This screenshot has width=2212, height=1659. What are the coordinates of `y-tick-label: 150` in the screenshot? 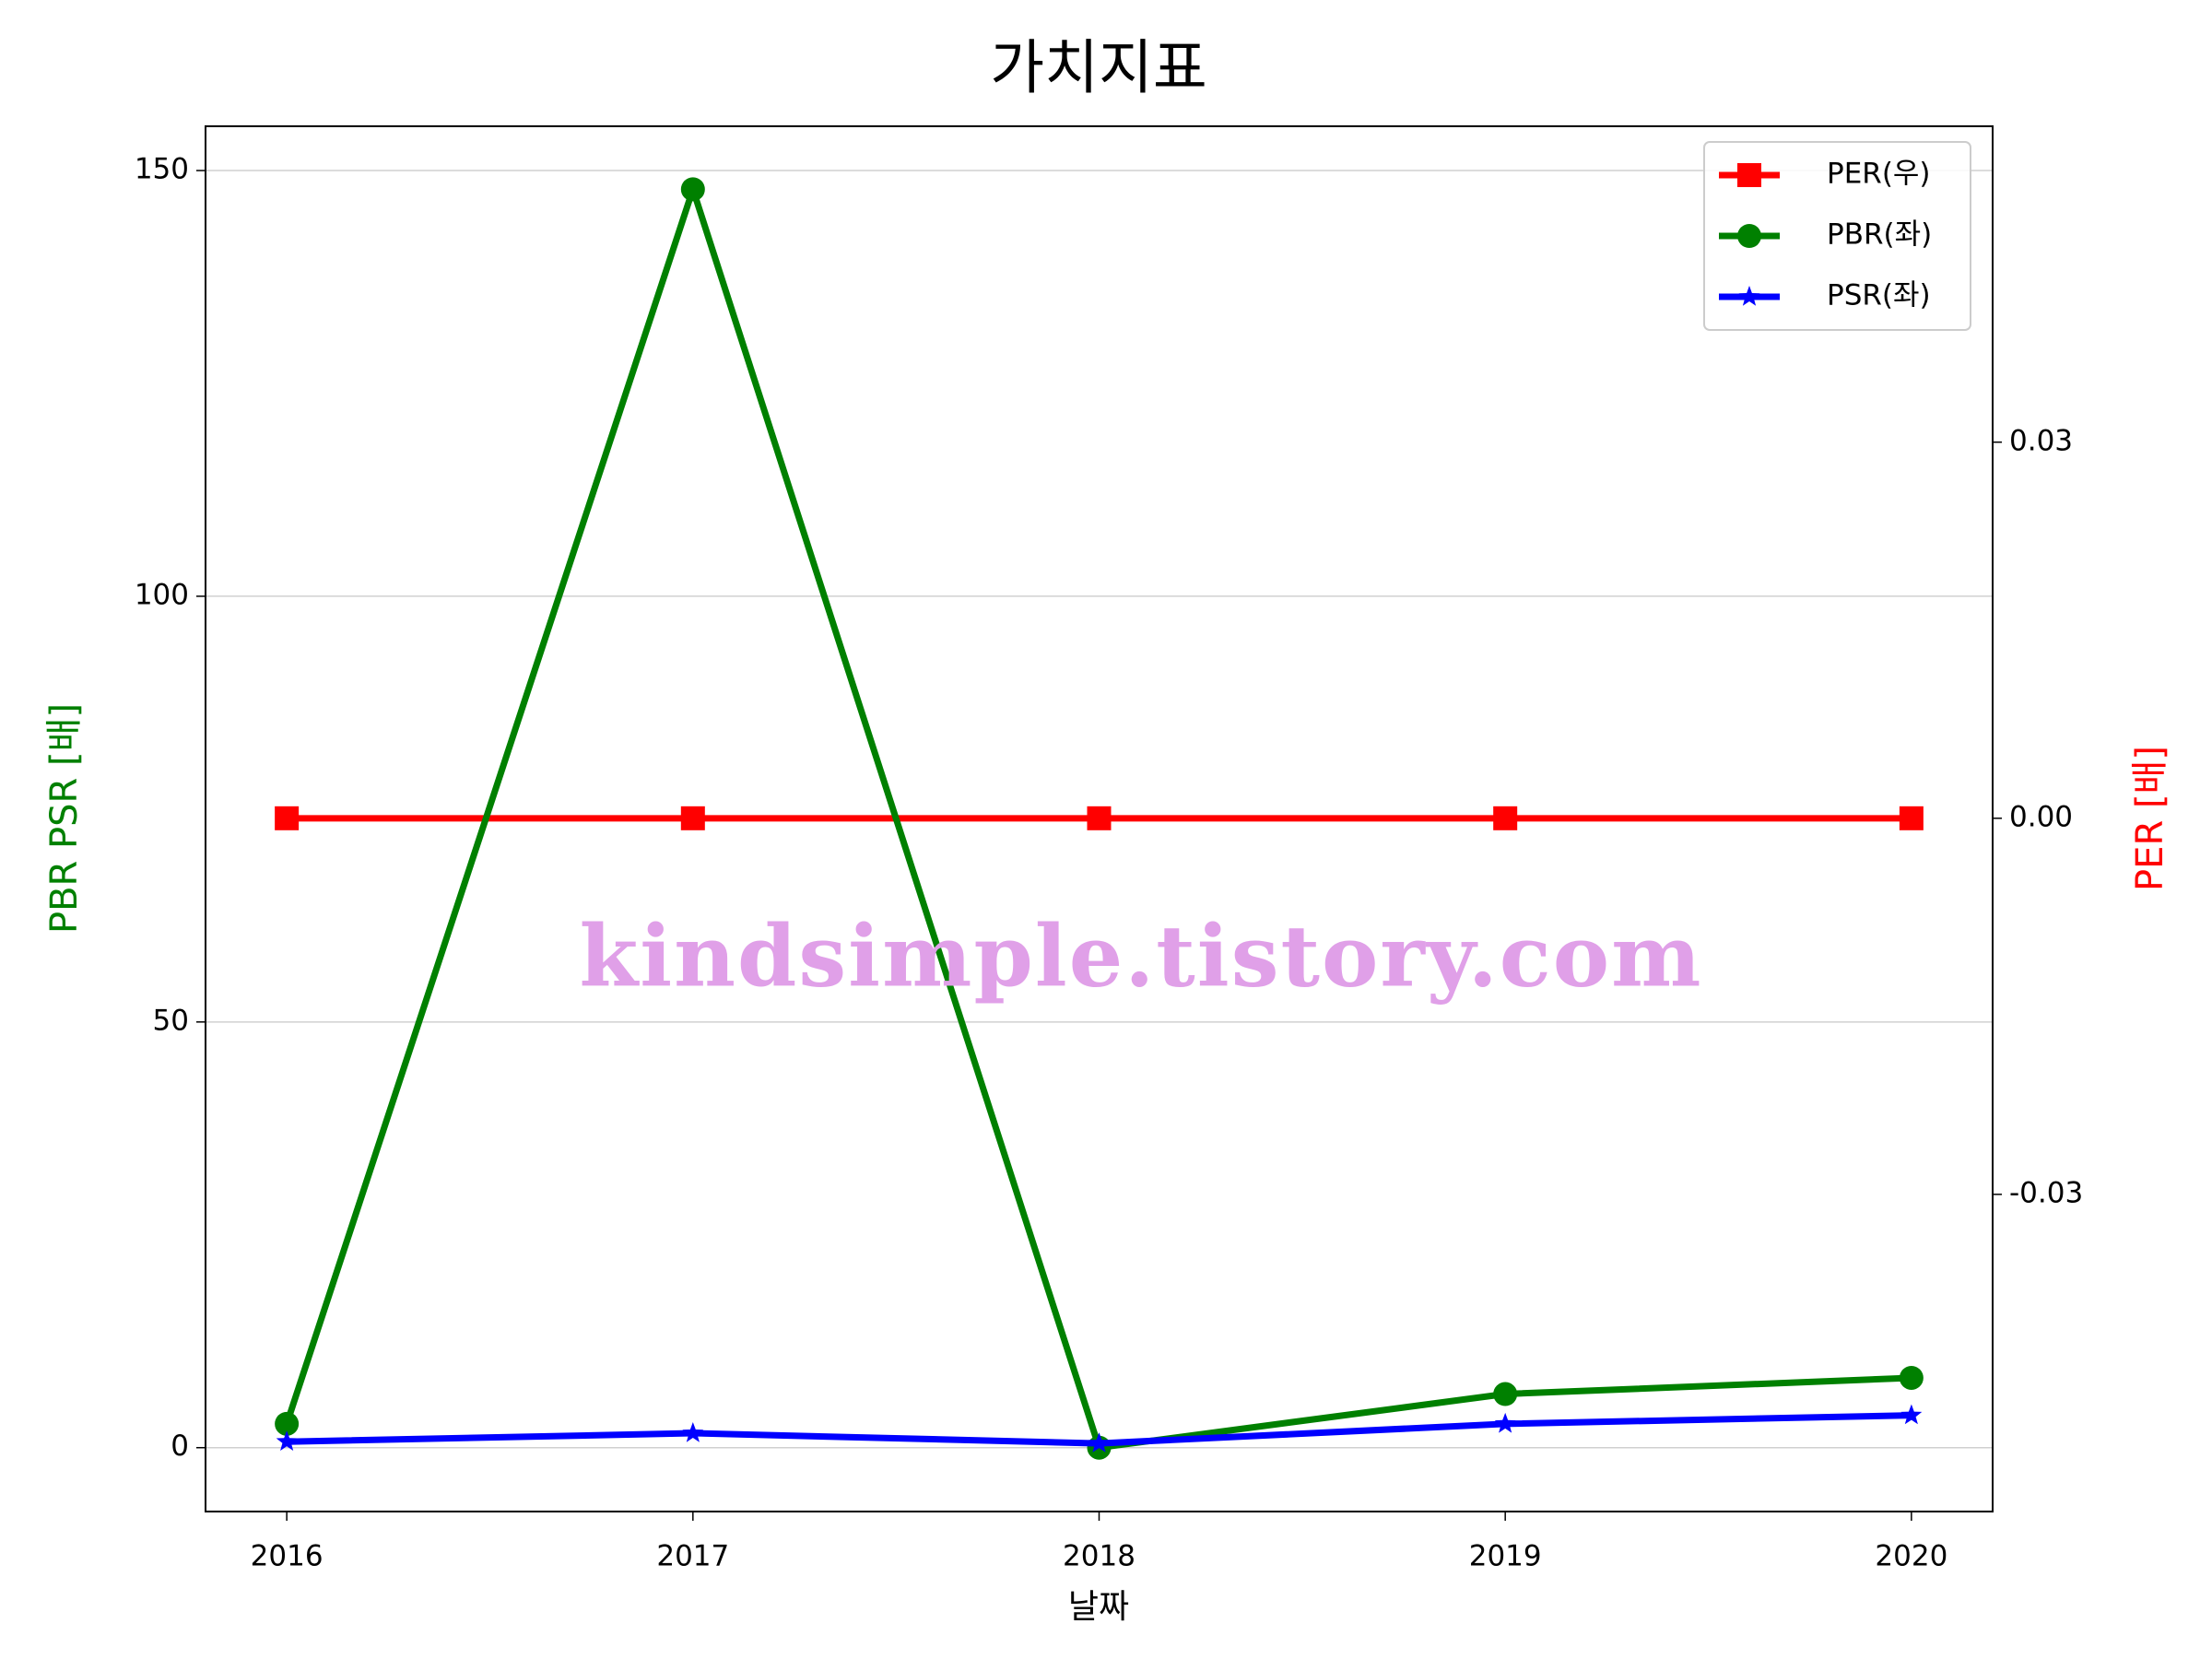 It's located at (162, 169).